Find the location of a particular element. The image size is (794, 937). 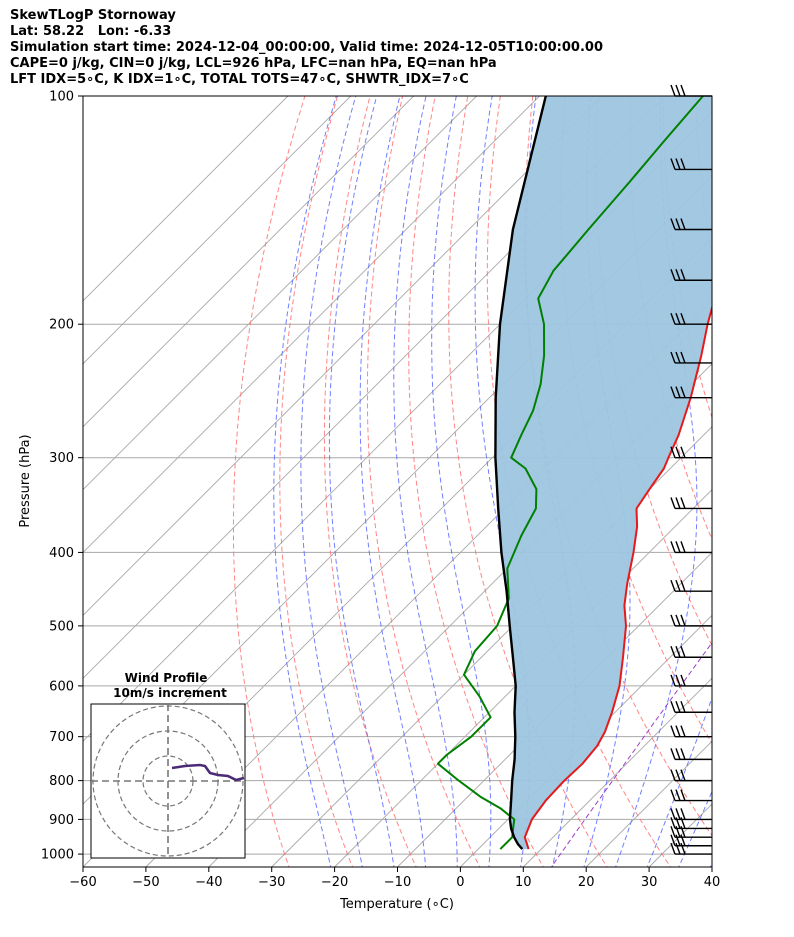

inset-plot is located at coordinates (168, 781).